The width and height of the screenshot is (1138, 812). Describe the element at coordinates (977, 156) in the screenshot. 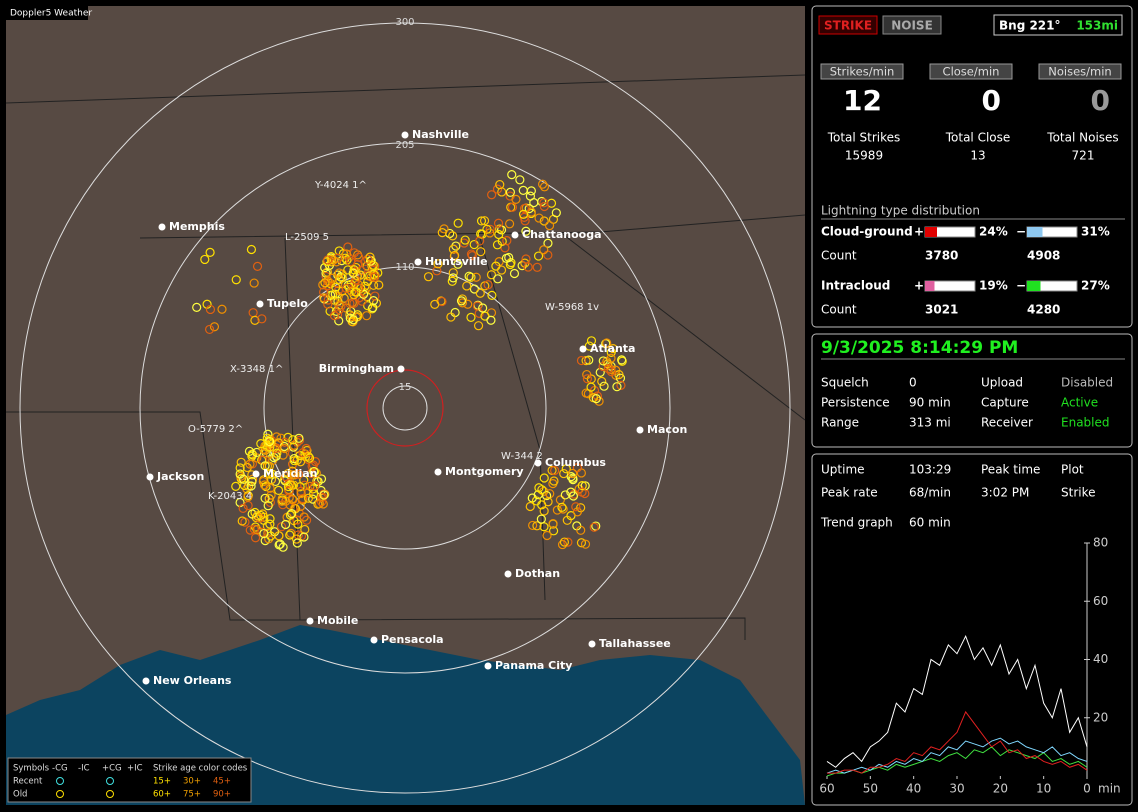

I see `total-value: 13` at that location.